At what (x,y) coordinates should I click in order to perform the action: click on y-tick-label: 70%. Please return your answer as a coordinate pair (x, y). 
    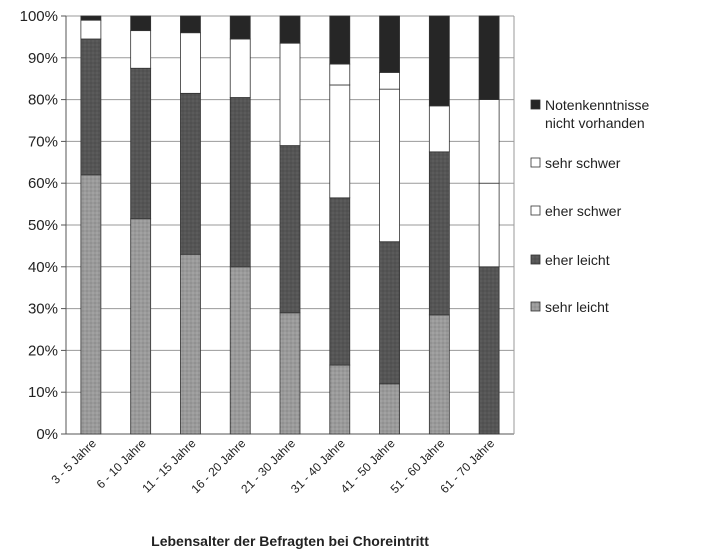
    Looking at the image, I should click on (43, 141).